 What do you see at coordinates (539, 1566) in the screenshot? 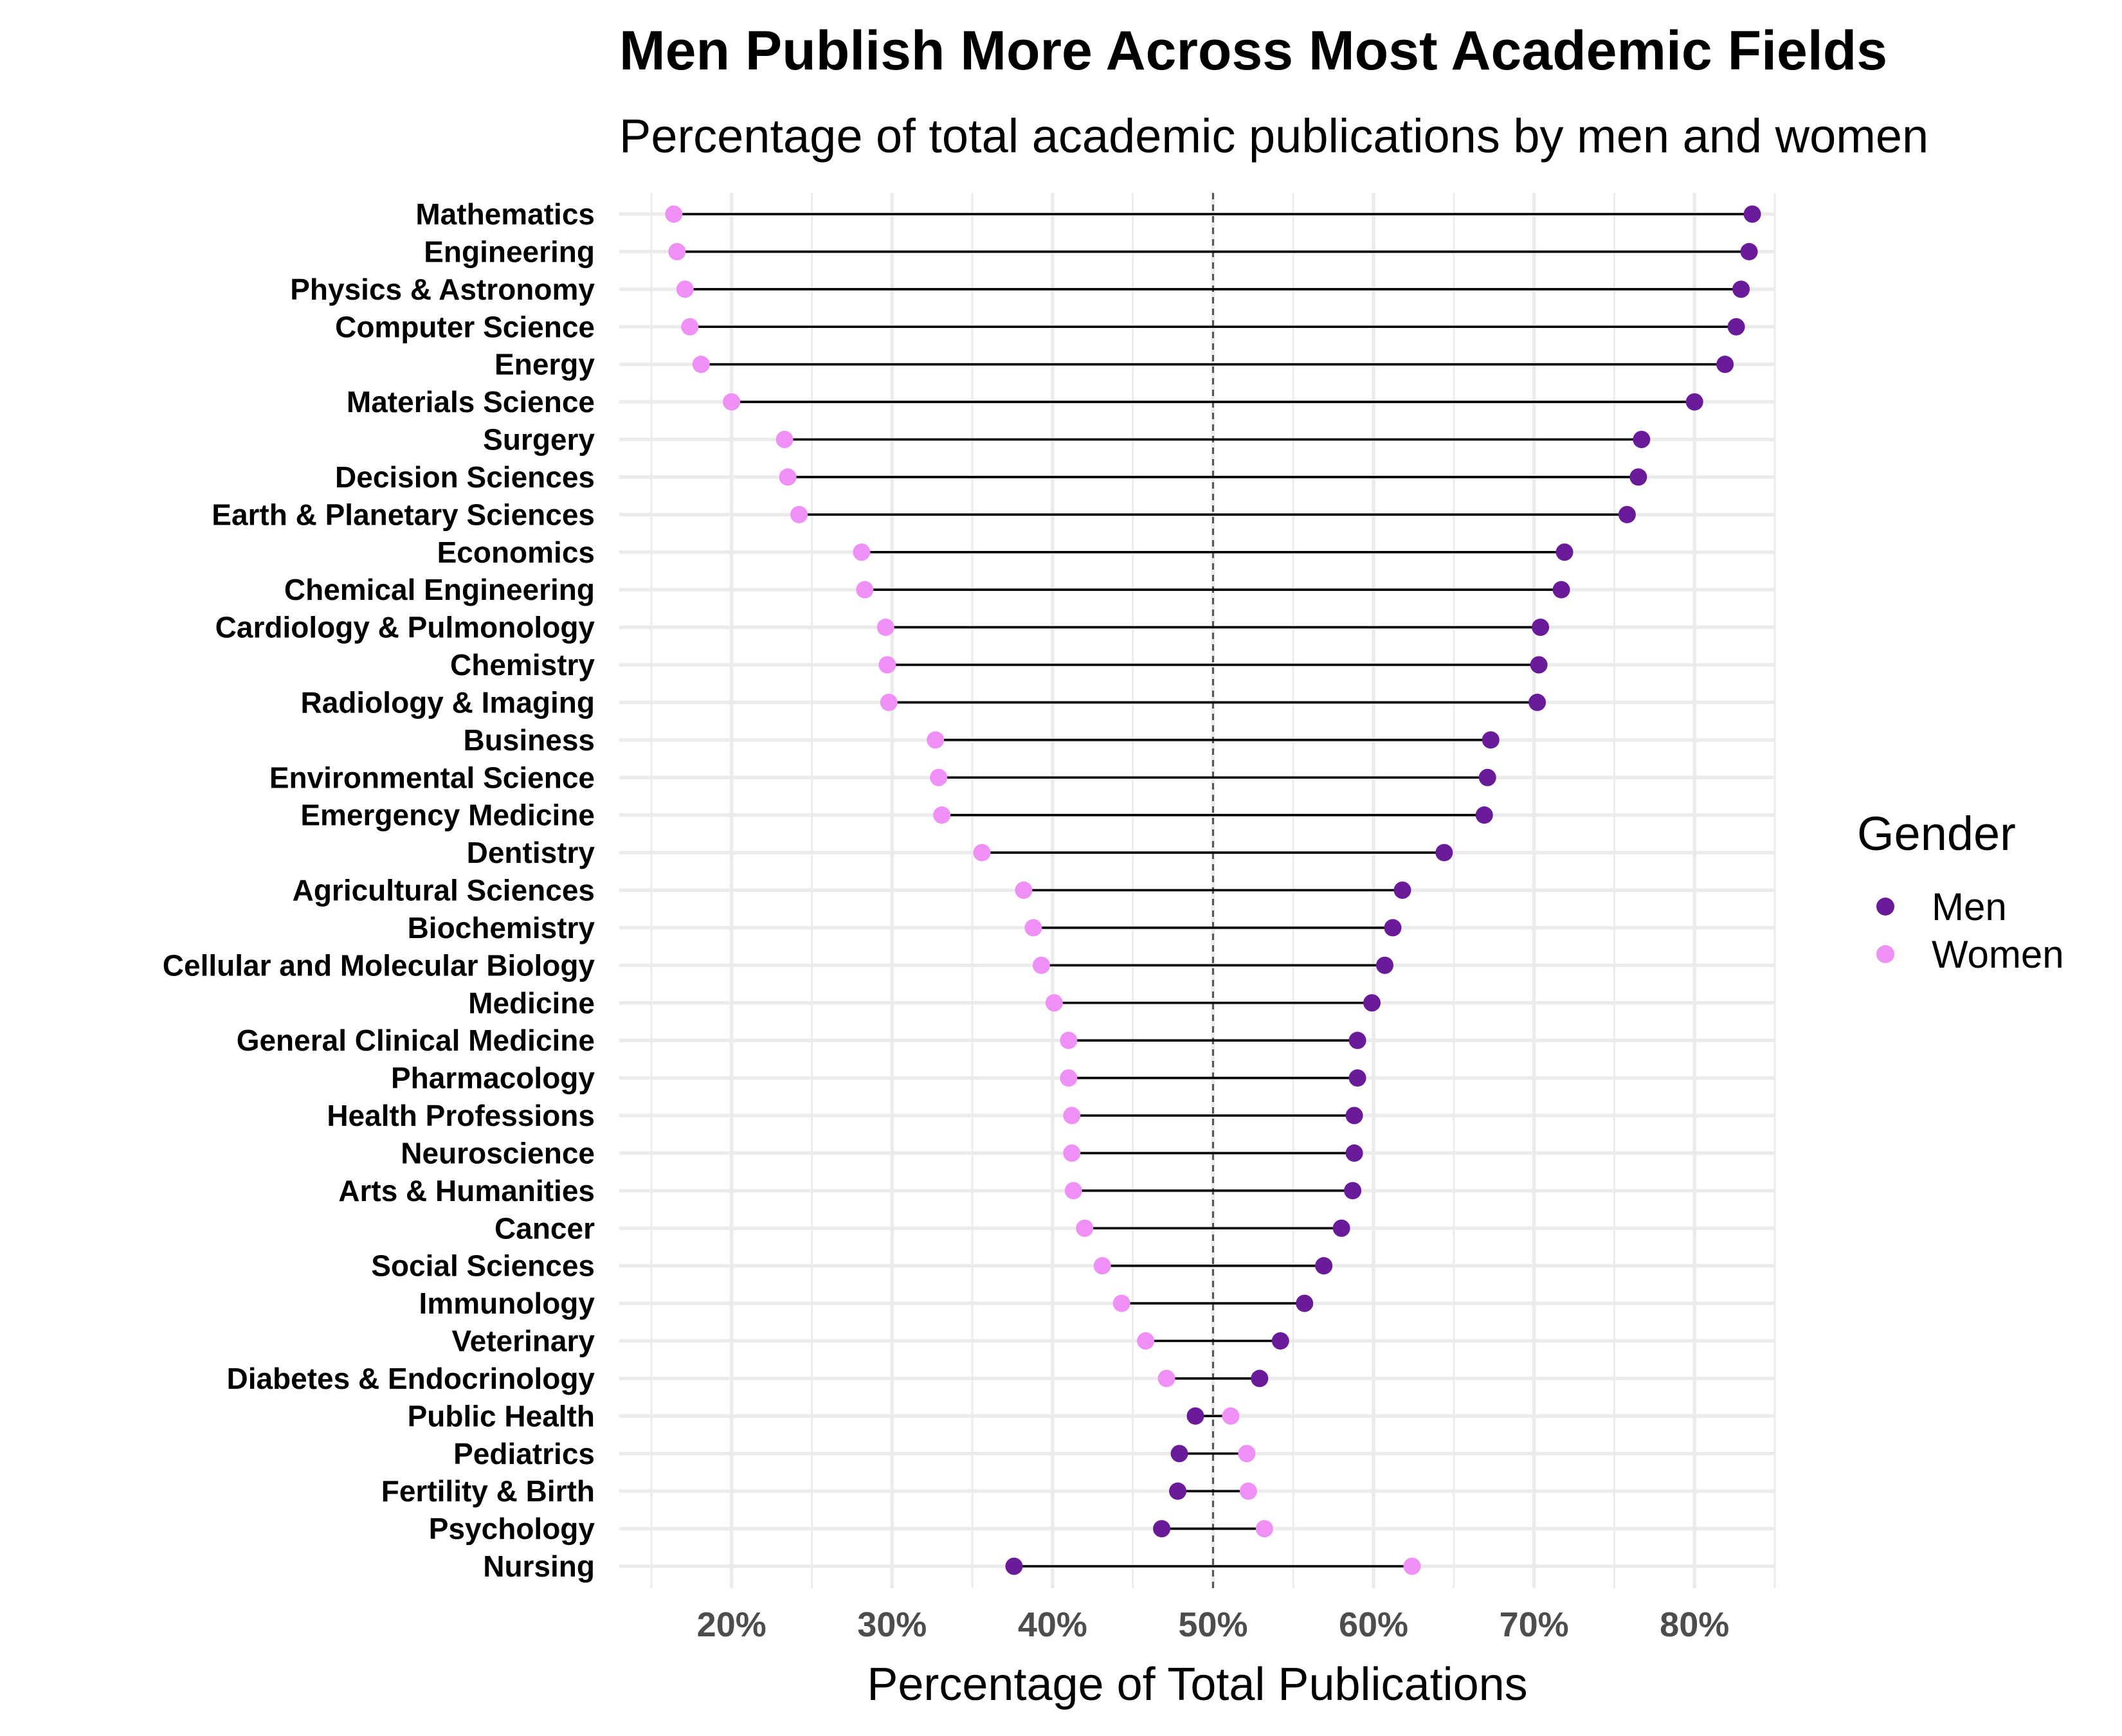
I see `y-tick-label: Nursing` at bounding box center [539, 1566].